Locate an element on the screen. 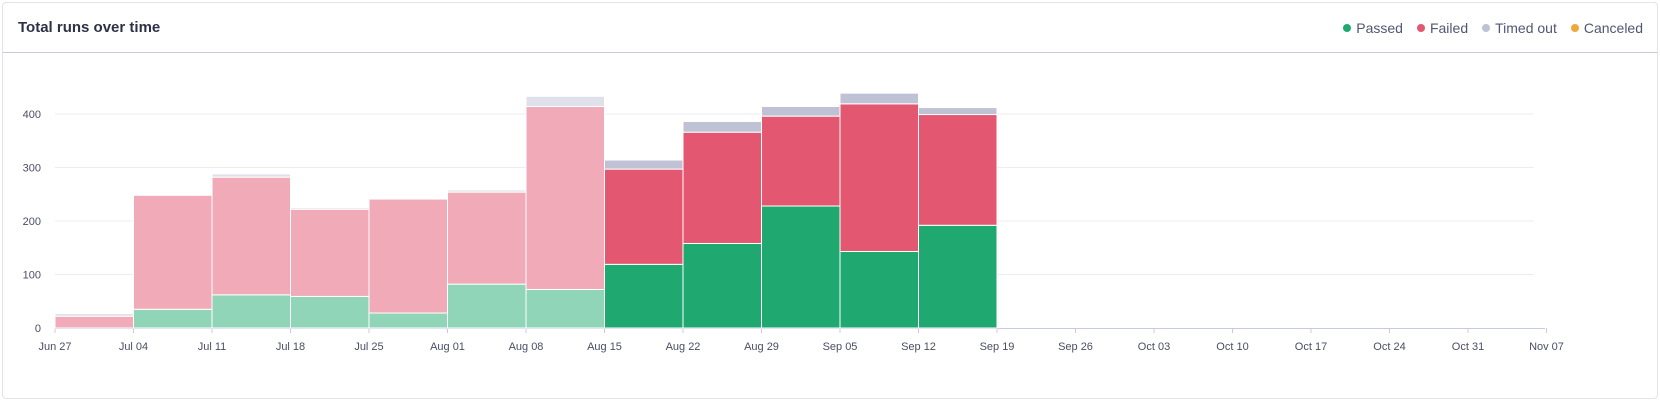  x-tick-label-16: Oct 17 is located at coordinates (1311, 347).